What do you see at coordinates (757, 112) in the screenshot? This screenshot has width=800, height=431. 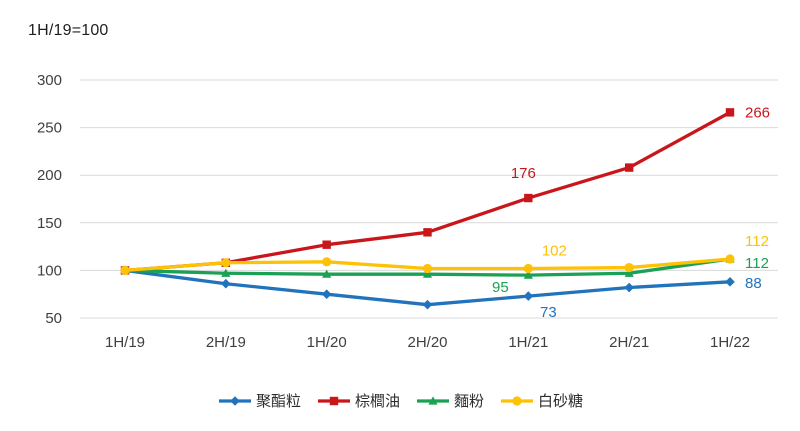 I see `data-label: 266` at bounding box center [757, 112].